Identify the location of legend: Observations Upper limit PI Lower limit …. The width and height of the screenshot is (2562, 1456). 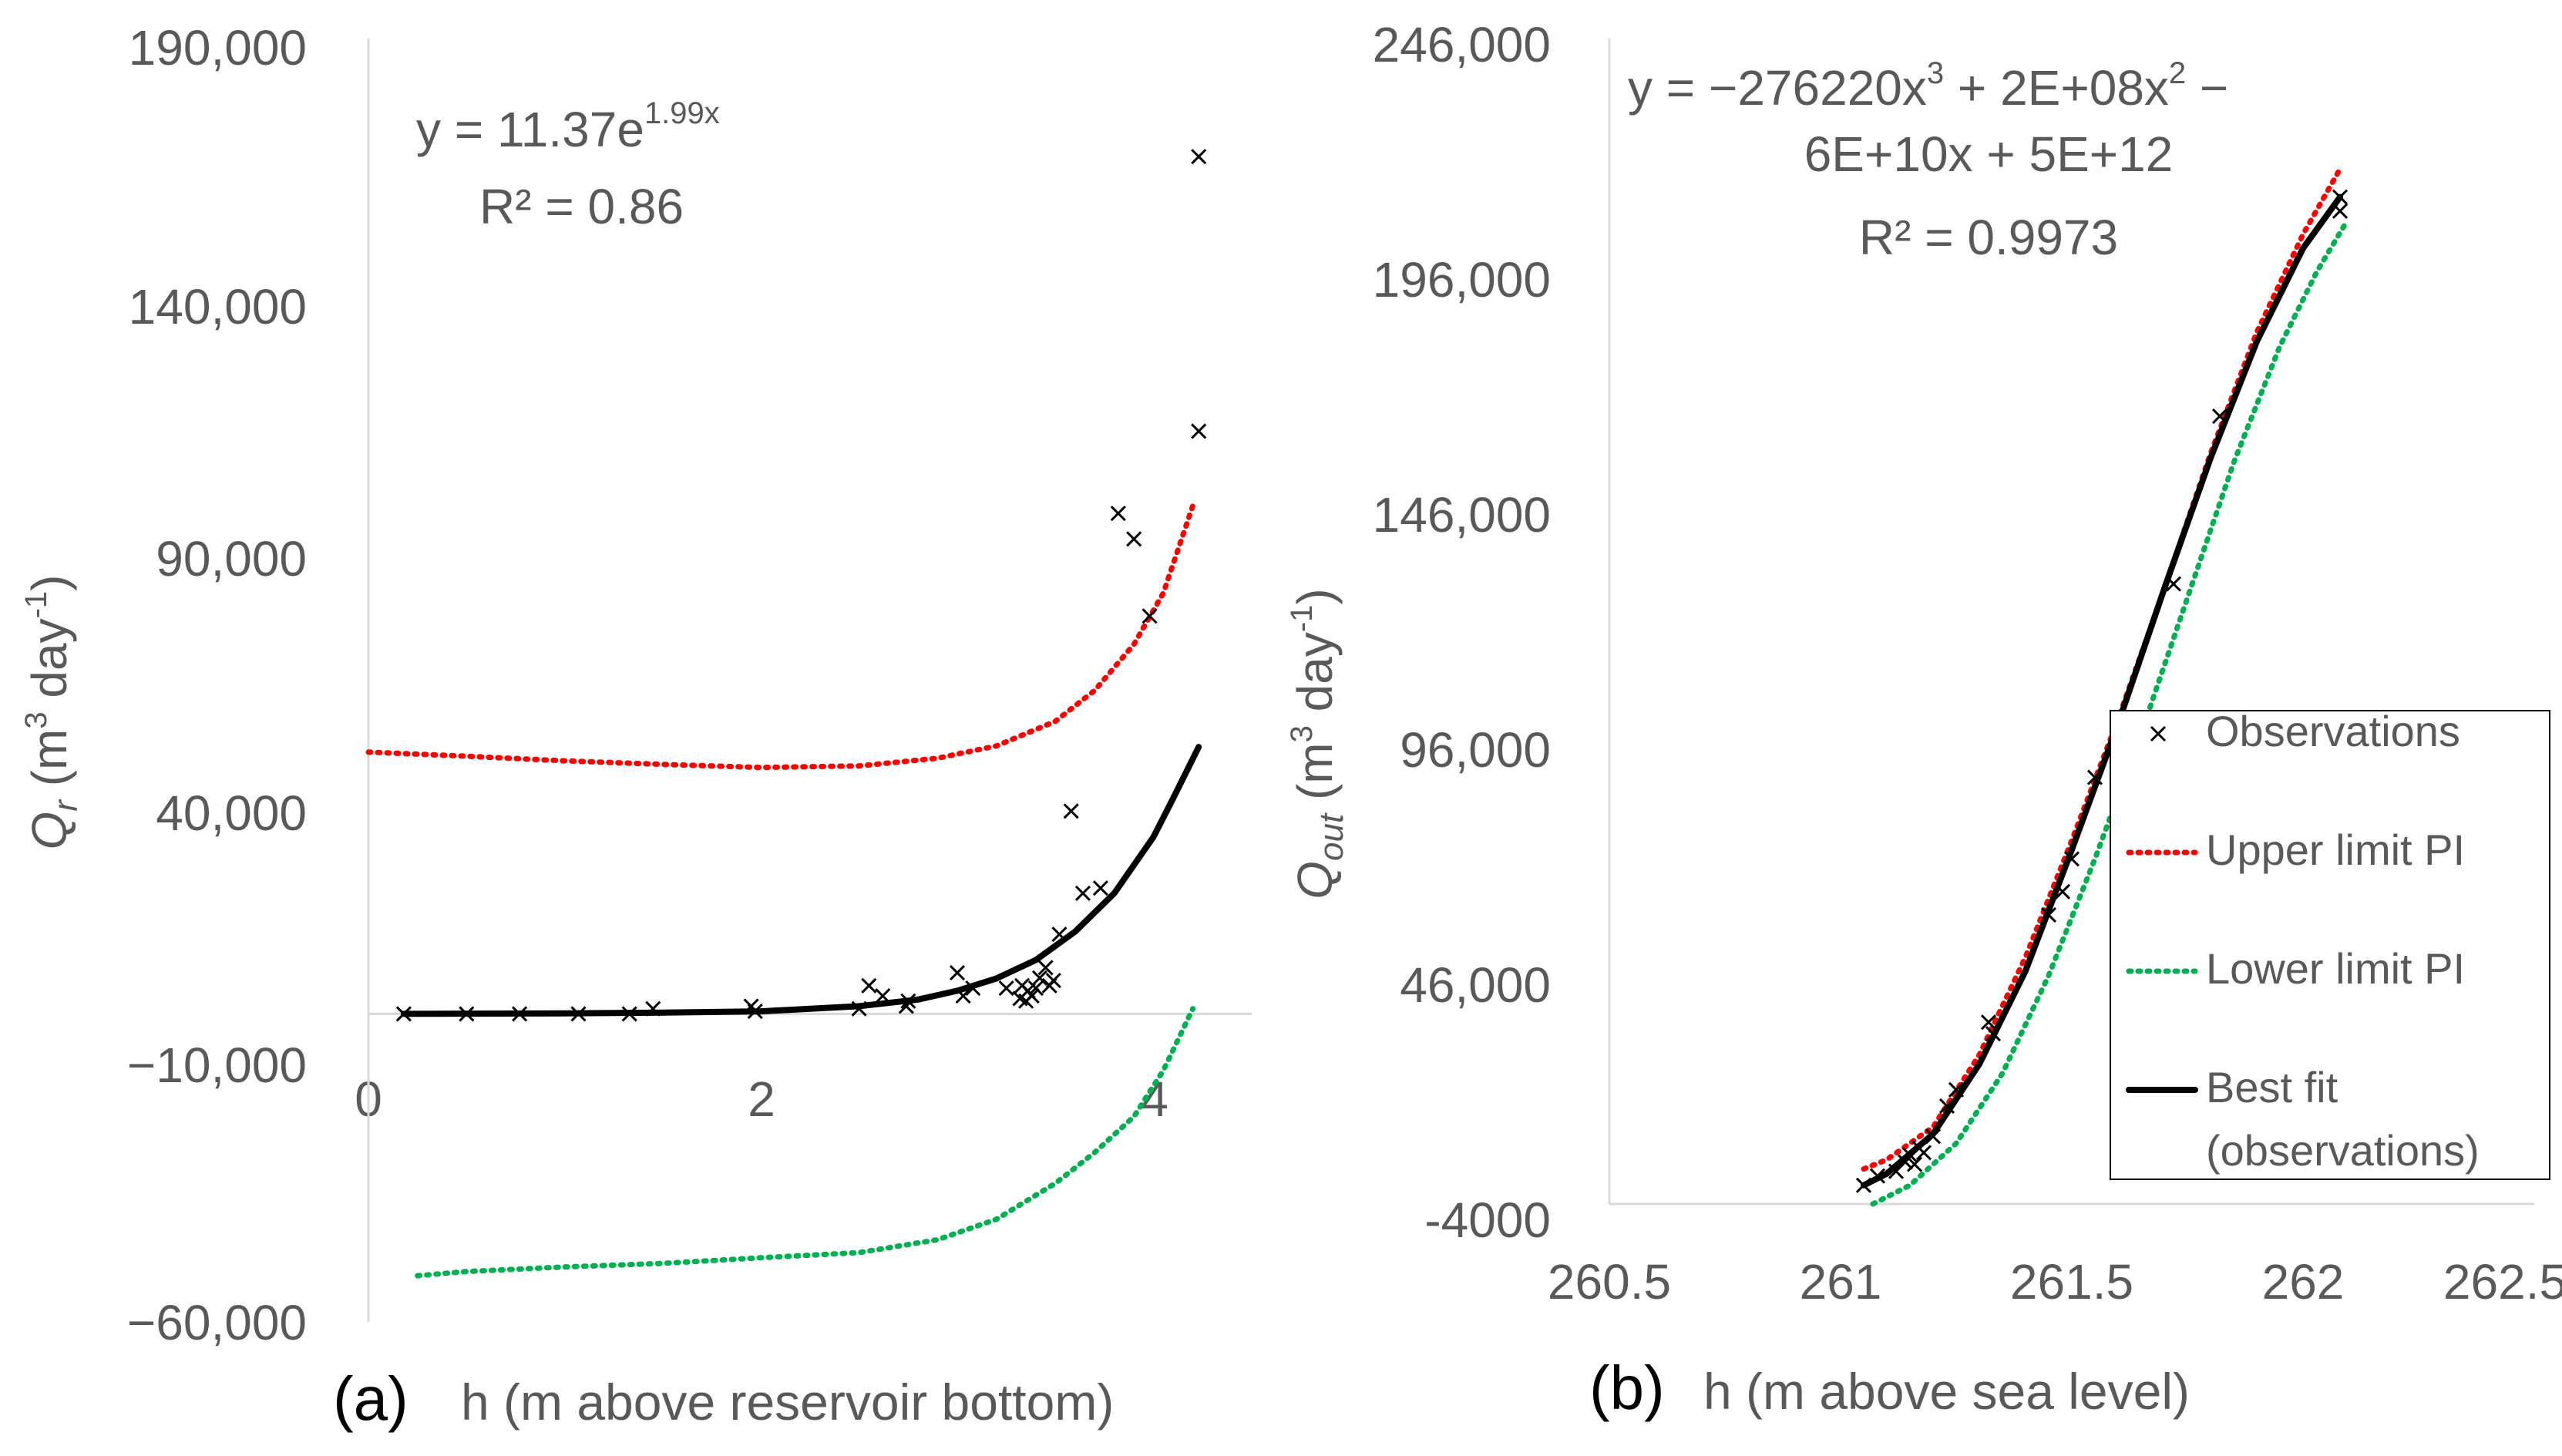
(2330, 943).